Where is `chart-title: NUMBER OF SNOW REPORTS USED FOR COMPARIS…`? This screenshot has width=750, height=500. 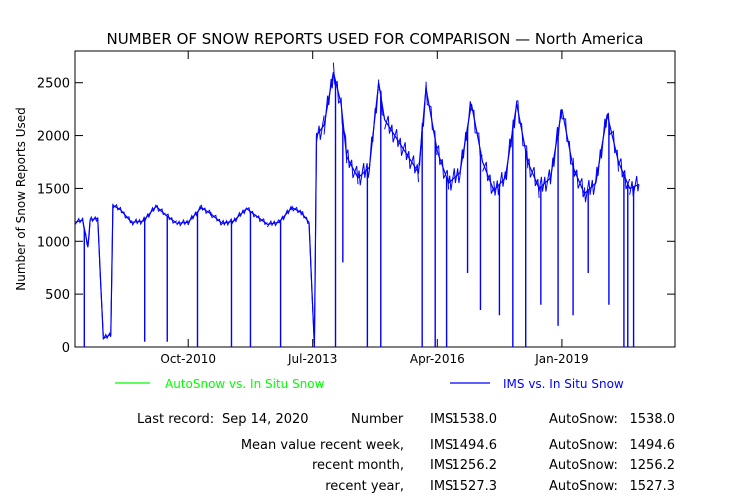 chart-title: NUMBER OF SNOW REPORTS USED FOR COMPARIS… is located at coordinates (374, 39).